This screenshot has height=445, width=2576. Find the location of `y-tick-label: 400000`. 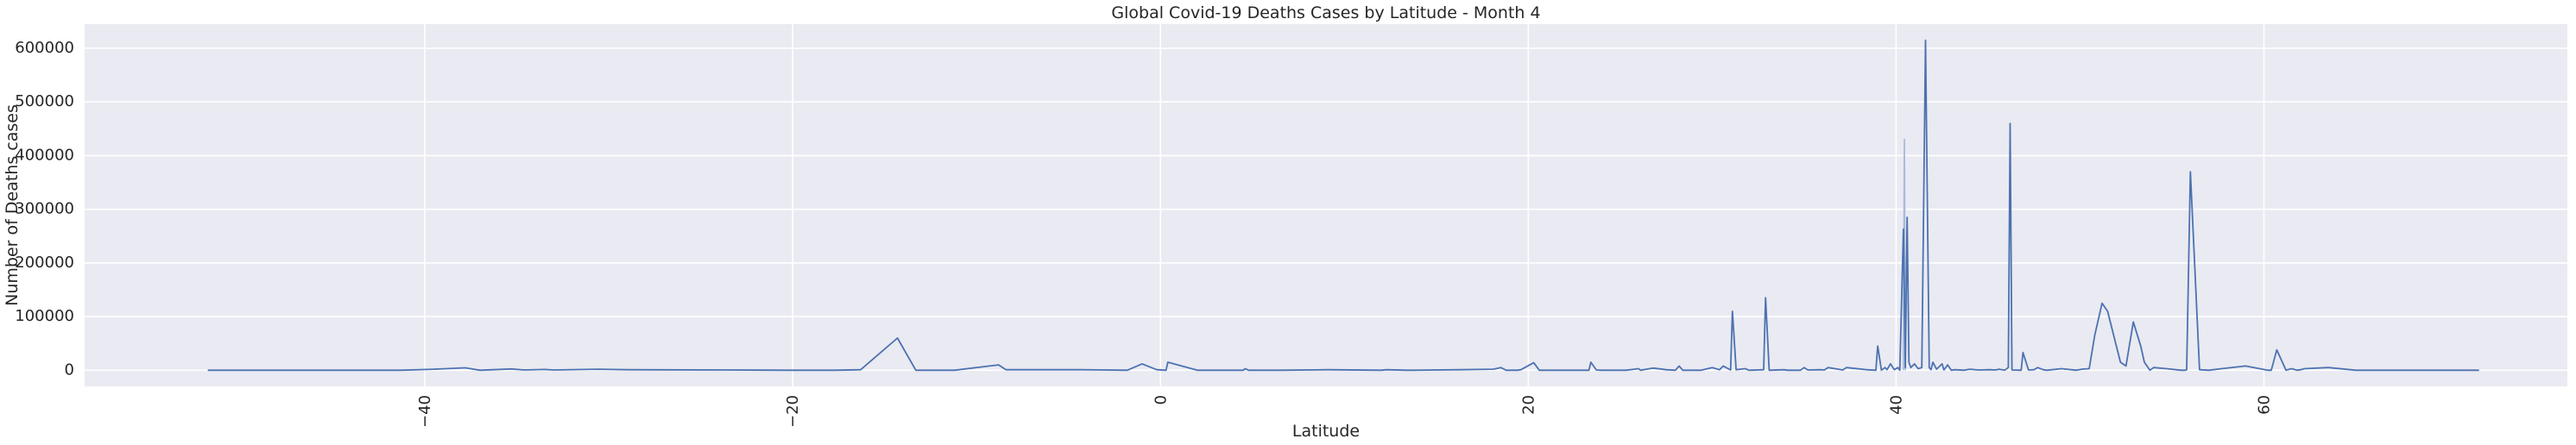

y-tick-label: 400000 is located at coordinates (44, 155).